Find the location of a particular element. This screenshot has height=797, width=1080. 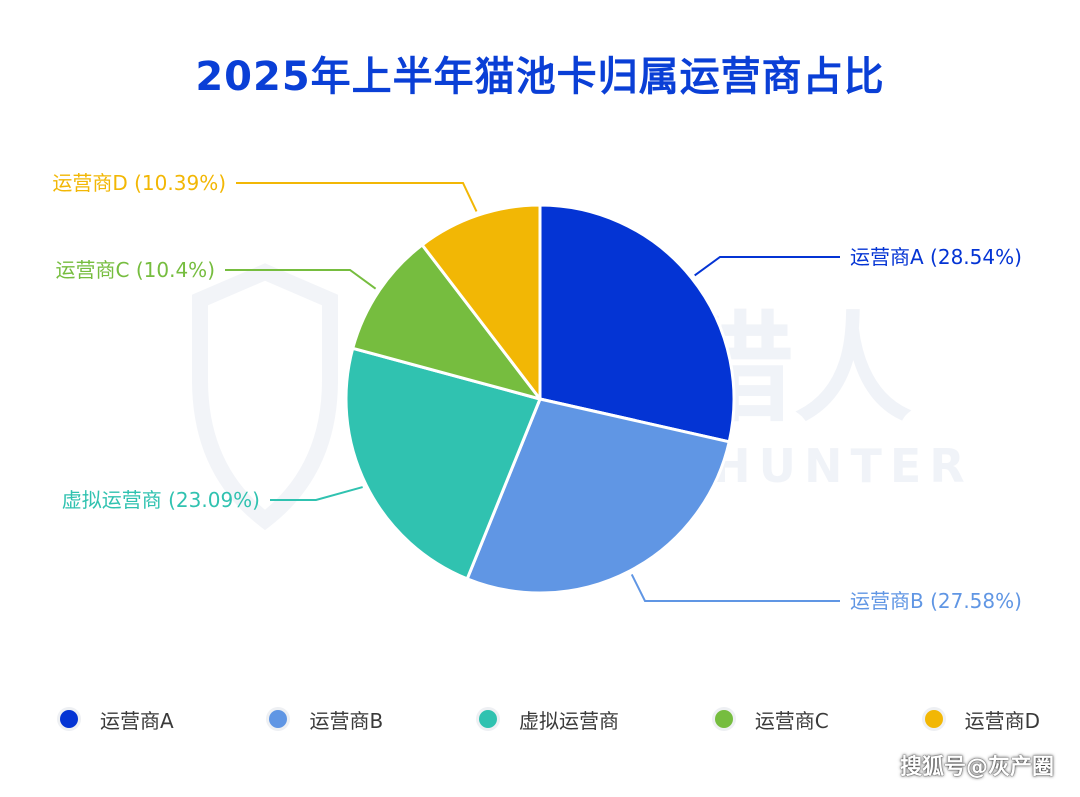

source-credit: 搜狐号@灰产圈 is located at coordinates (976, 767).